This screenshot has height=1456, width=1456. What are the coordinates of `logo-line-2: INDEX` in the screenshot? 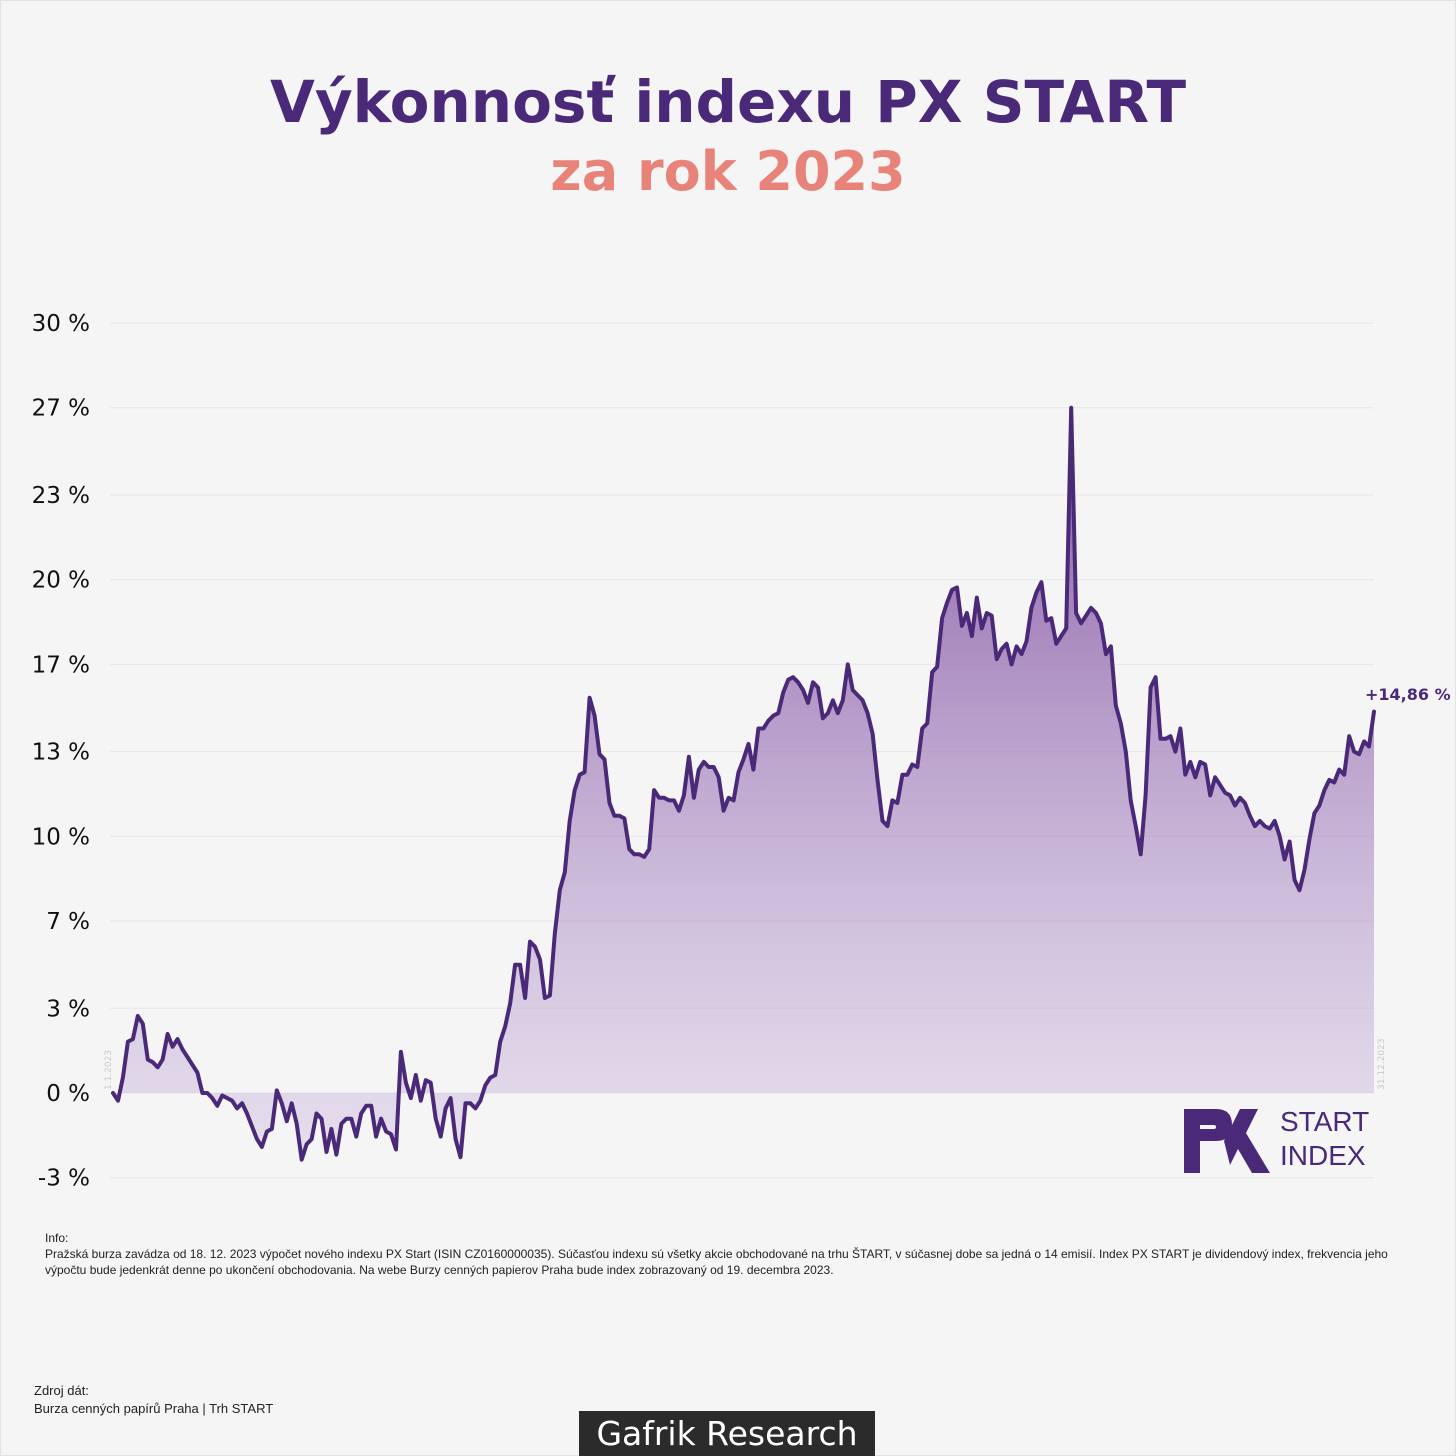 It's located at (1323, 1155).